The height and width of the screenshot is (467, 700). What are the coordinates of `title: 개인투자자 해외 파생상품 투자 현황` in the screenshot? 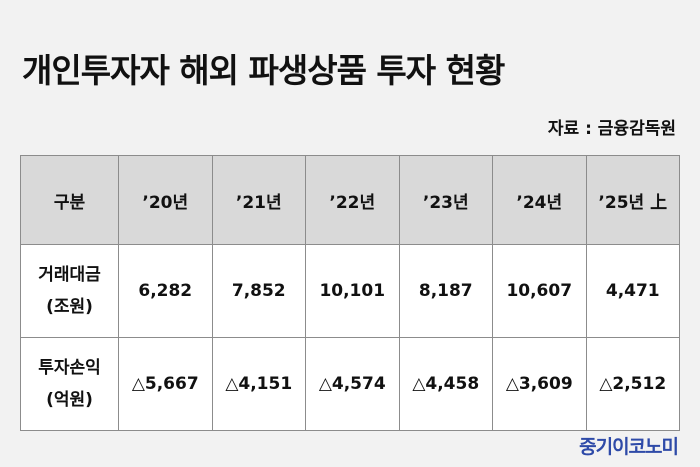 It's located at (263, 70).